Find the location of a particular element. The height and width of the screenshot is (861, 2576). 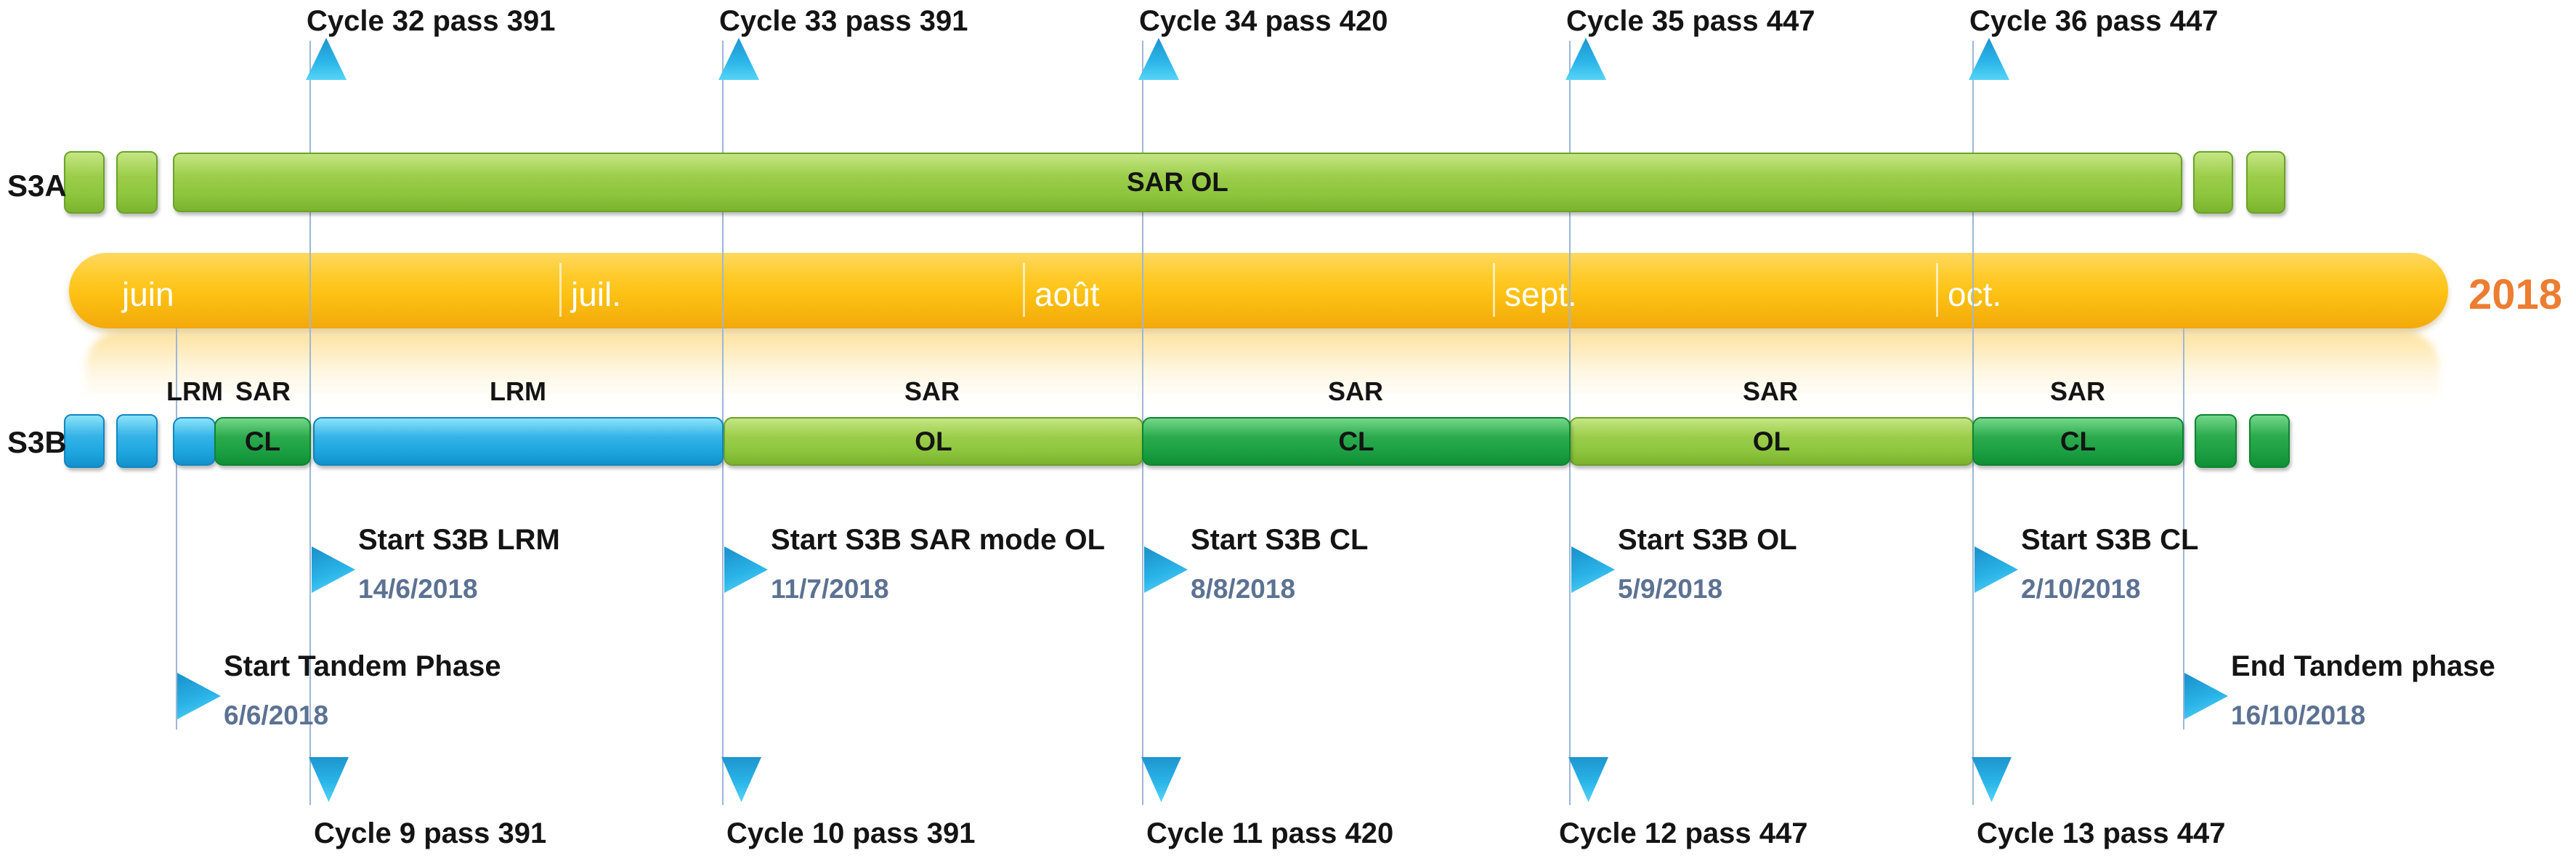

year-label: 2018 is located at coordinates (2515, 294).